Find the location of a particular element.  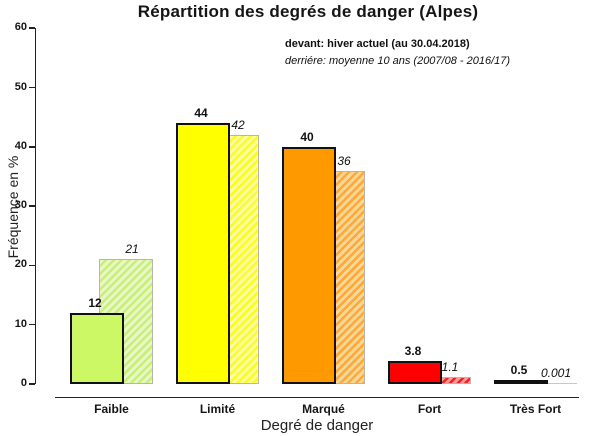

x-category-0: Faible is located at coordinates (111, 409).